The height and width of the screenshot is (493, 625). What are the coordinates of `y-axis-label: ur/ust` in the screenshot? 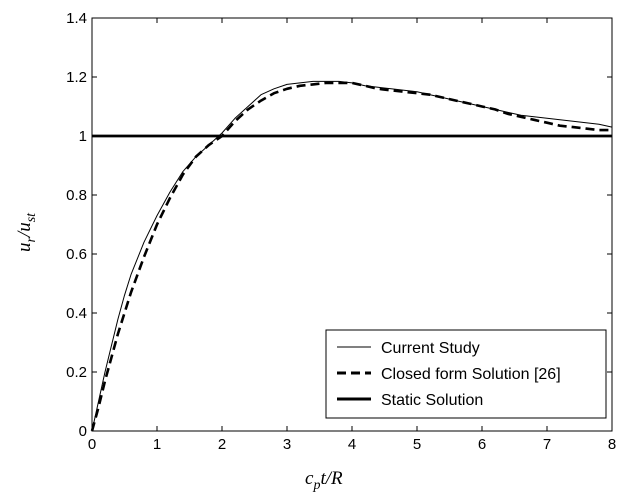 It's located at (26, 232).